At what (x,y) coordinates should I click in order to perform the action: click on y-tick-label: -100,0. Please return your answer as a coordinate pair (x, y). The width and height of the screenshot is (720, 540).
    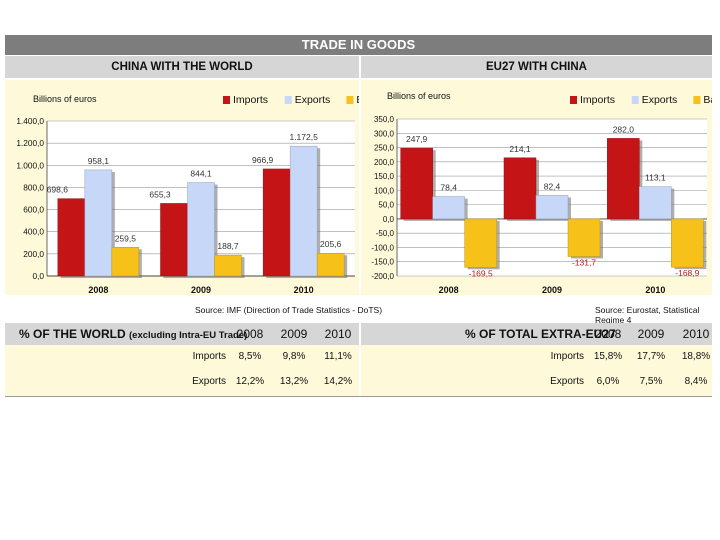
    Looking at the image, I should click on (382, 247).